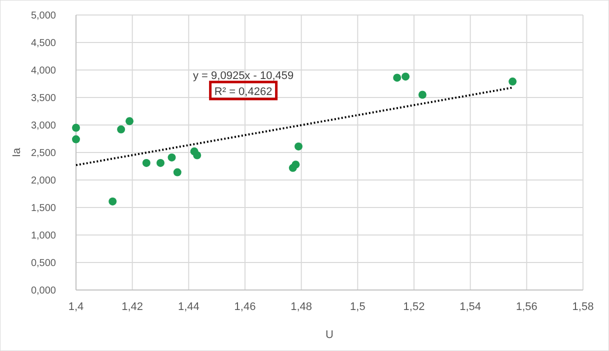 This screenshot has width=609, height=351. What do you see at coordinates (527, 307) in the screenshot?
I see `x-tick-label: 1,56` at bounding box center [527, 307].